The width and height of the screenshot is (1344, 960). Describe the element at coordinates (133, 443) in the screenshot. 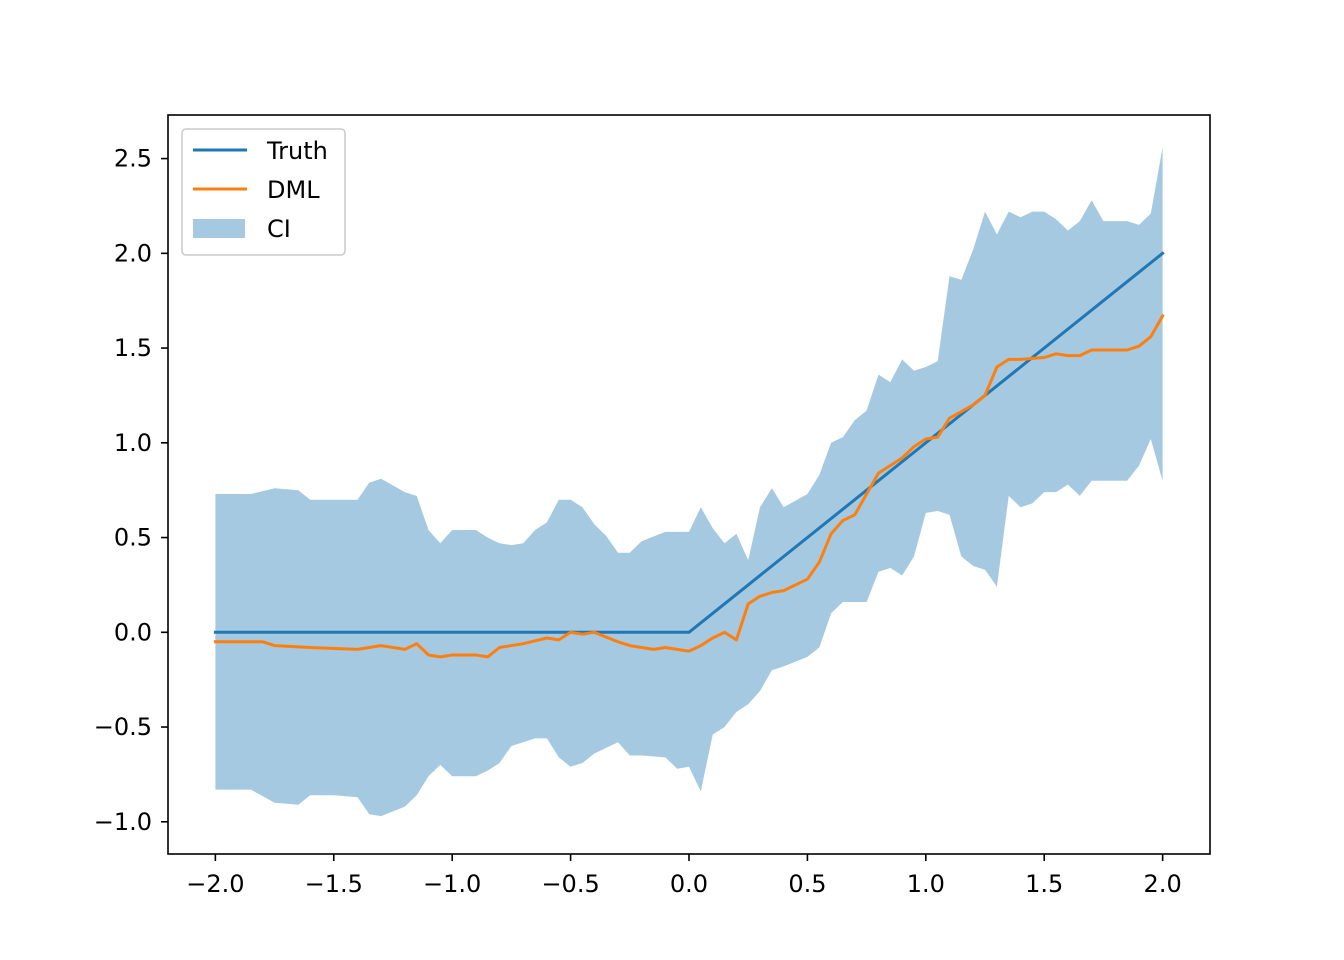

I see `y-tick-label: 1.0` at that location.